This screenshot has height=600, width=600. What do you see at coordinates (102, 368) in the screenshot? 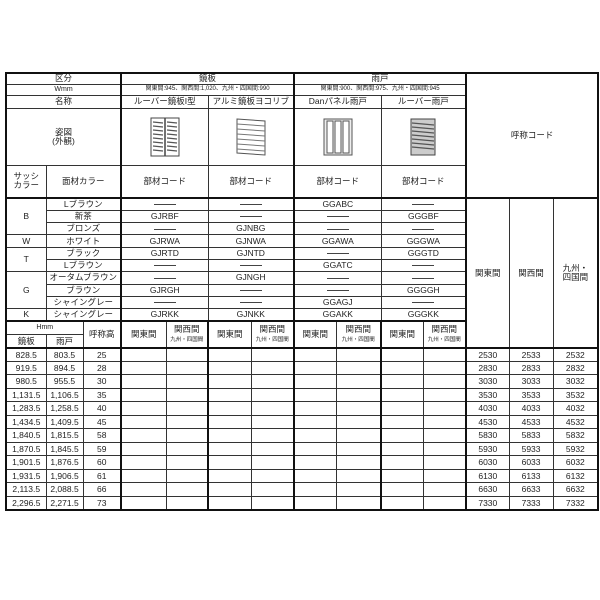
I see `nominal-height: 28` at bounding box center [102, 368].